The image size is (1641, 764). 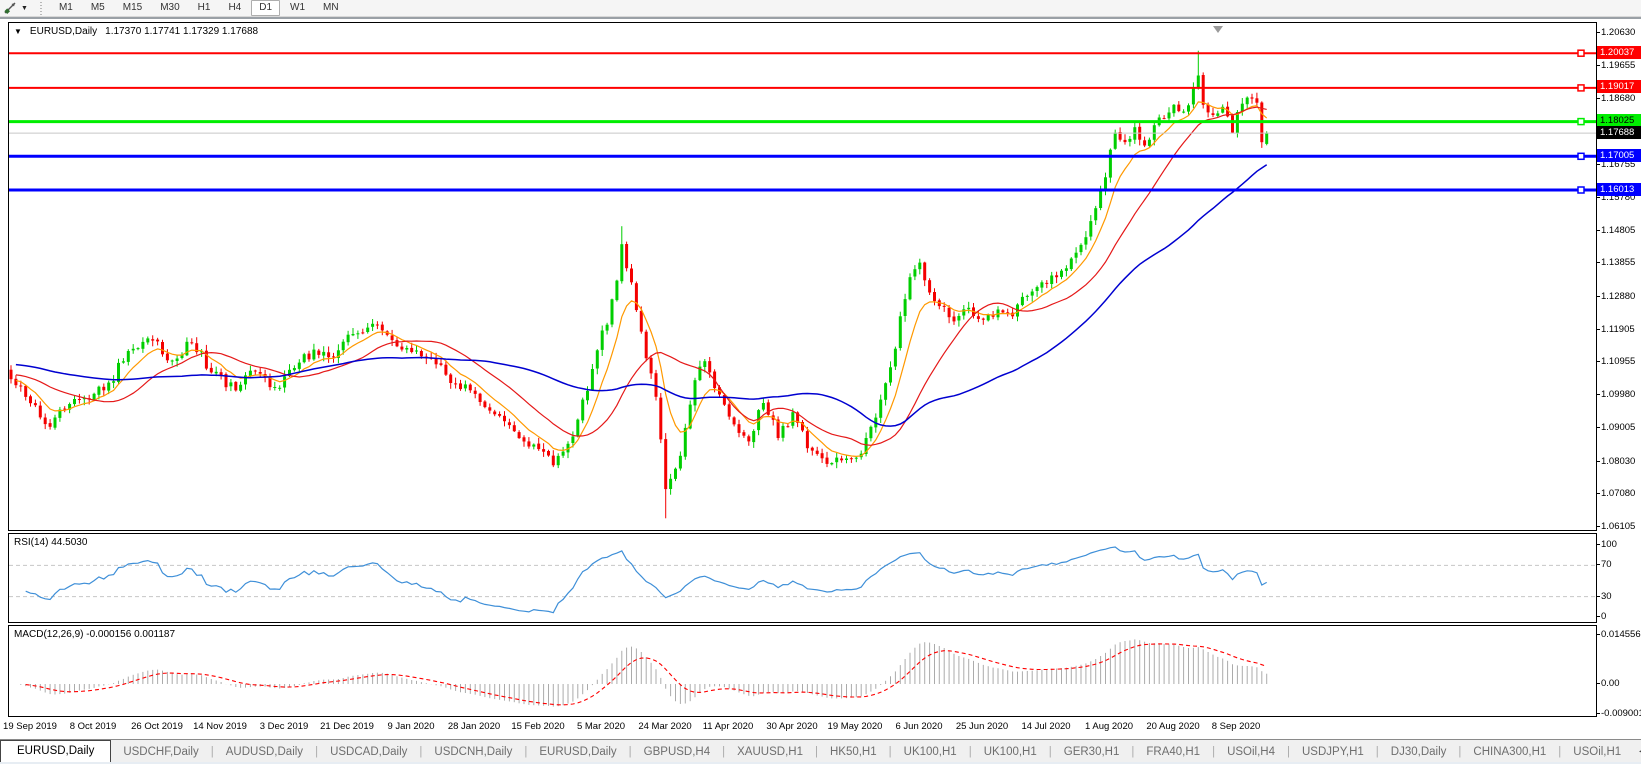 I want to click on date-tick-label: 21 Dec 2019, so click(x=347, y=726).